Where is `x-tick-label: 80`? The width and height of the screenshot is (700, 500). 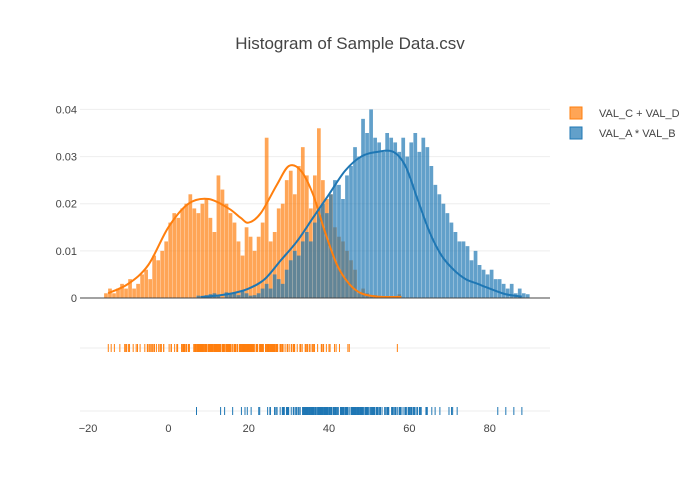
x-tick-label: 80 is located at coordinates (490, 429).